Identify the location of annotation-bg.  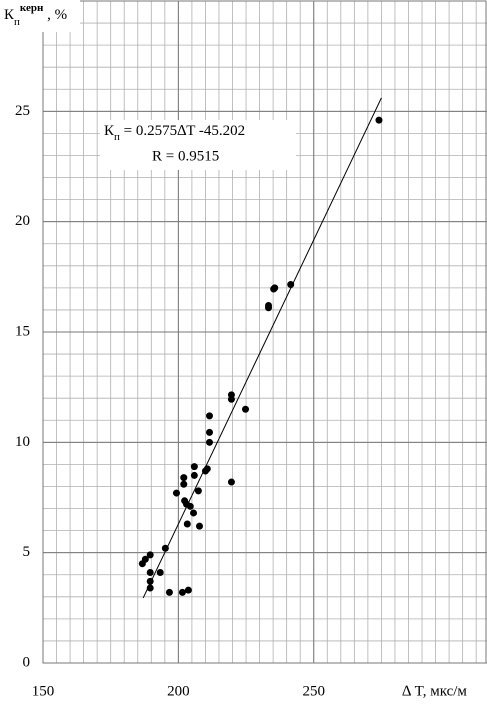
(198, 145).